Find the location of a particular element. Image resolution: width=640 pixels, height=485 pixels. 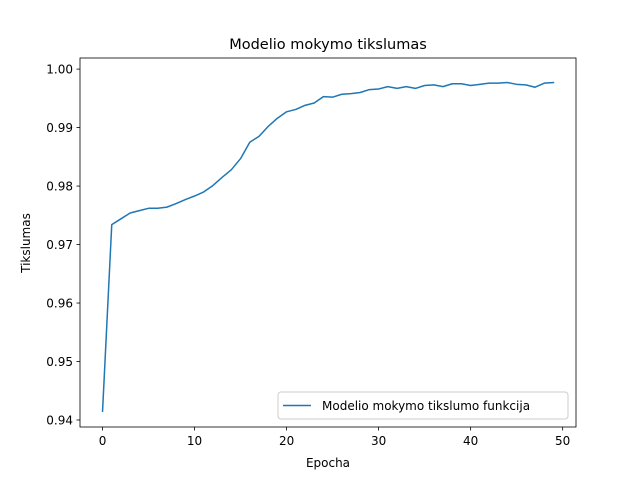

y-tick-label: 0.97 is located at coordinates (59, 245).